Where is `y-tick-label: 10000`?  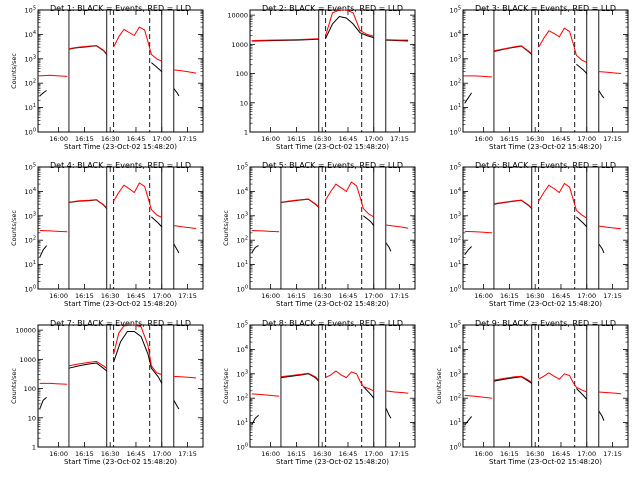 y-tick-label: 10000 is located at coordinates (237, 16).